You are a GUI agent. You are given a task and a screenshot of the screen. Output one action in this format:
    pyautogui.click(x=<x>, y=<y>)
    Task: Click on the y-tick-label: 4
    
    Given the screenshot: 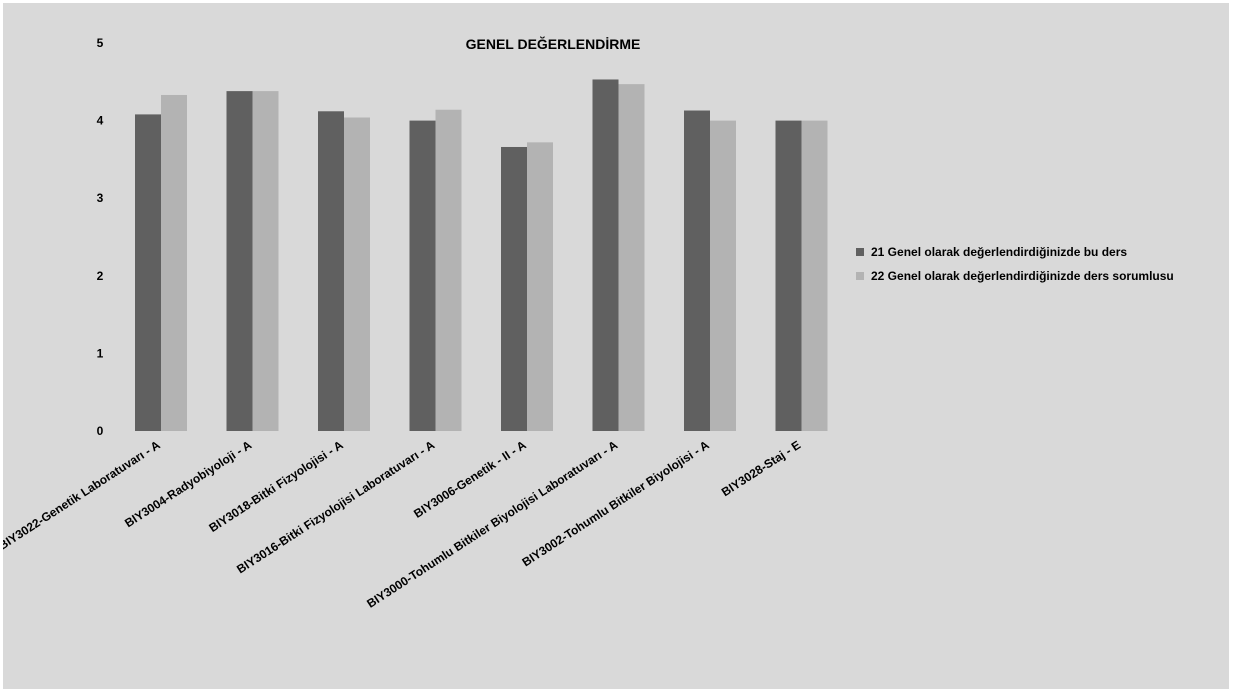 What is the action you would take?
    pyautogui.click(x=100, y=121)
    